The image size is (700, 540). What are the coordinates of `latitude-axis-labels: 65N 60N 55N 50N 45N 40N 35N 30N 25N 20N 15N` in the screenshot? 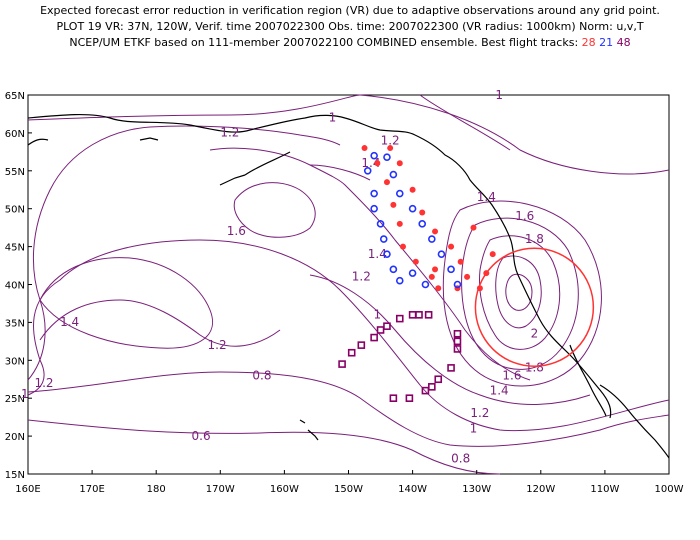 It's located at (18, 286).